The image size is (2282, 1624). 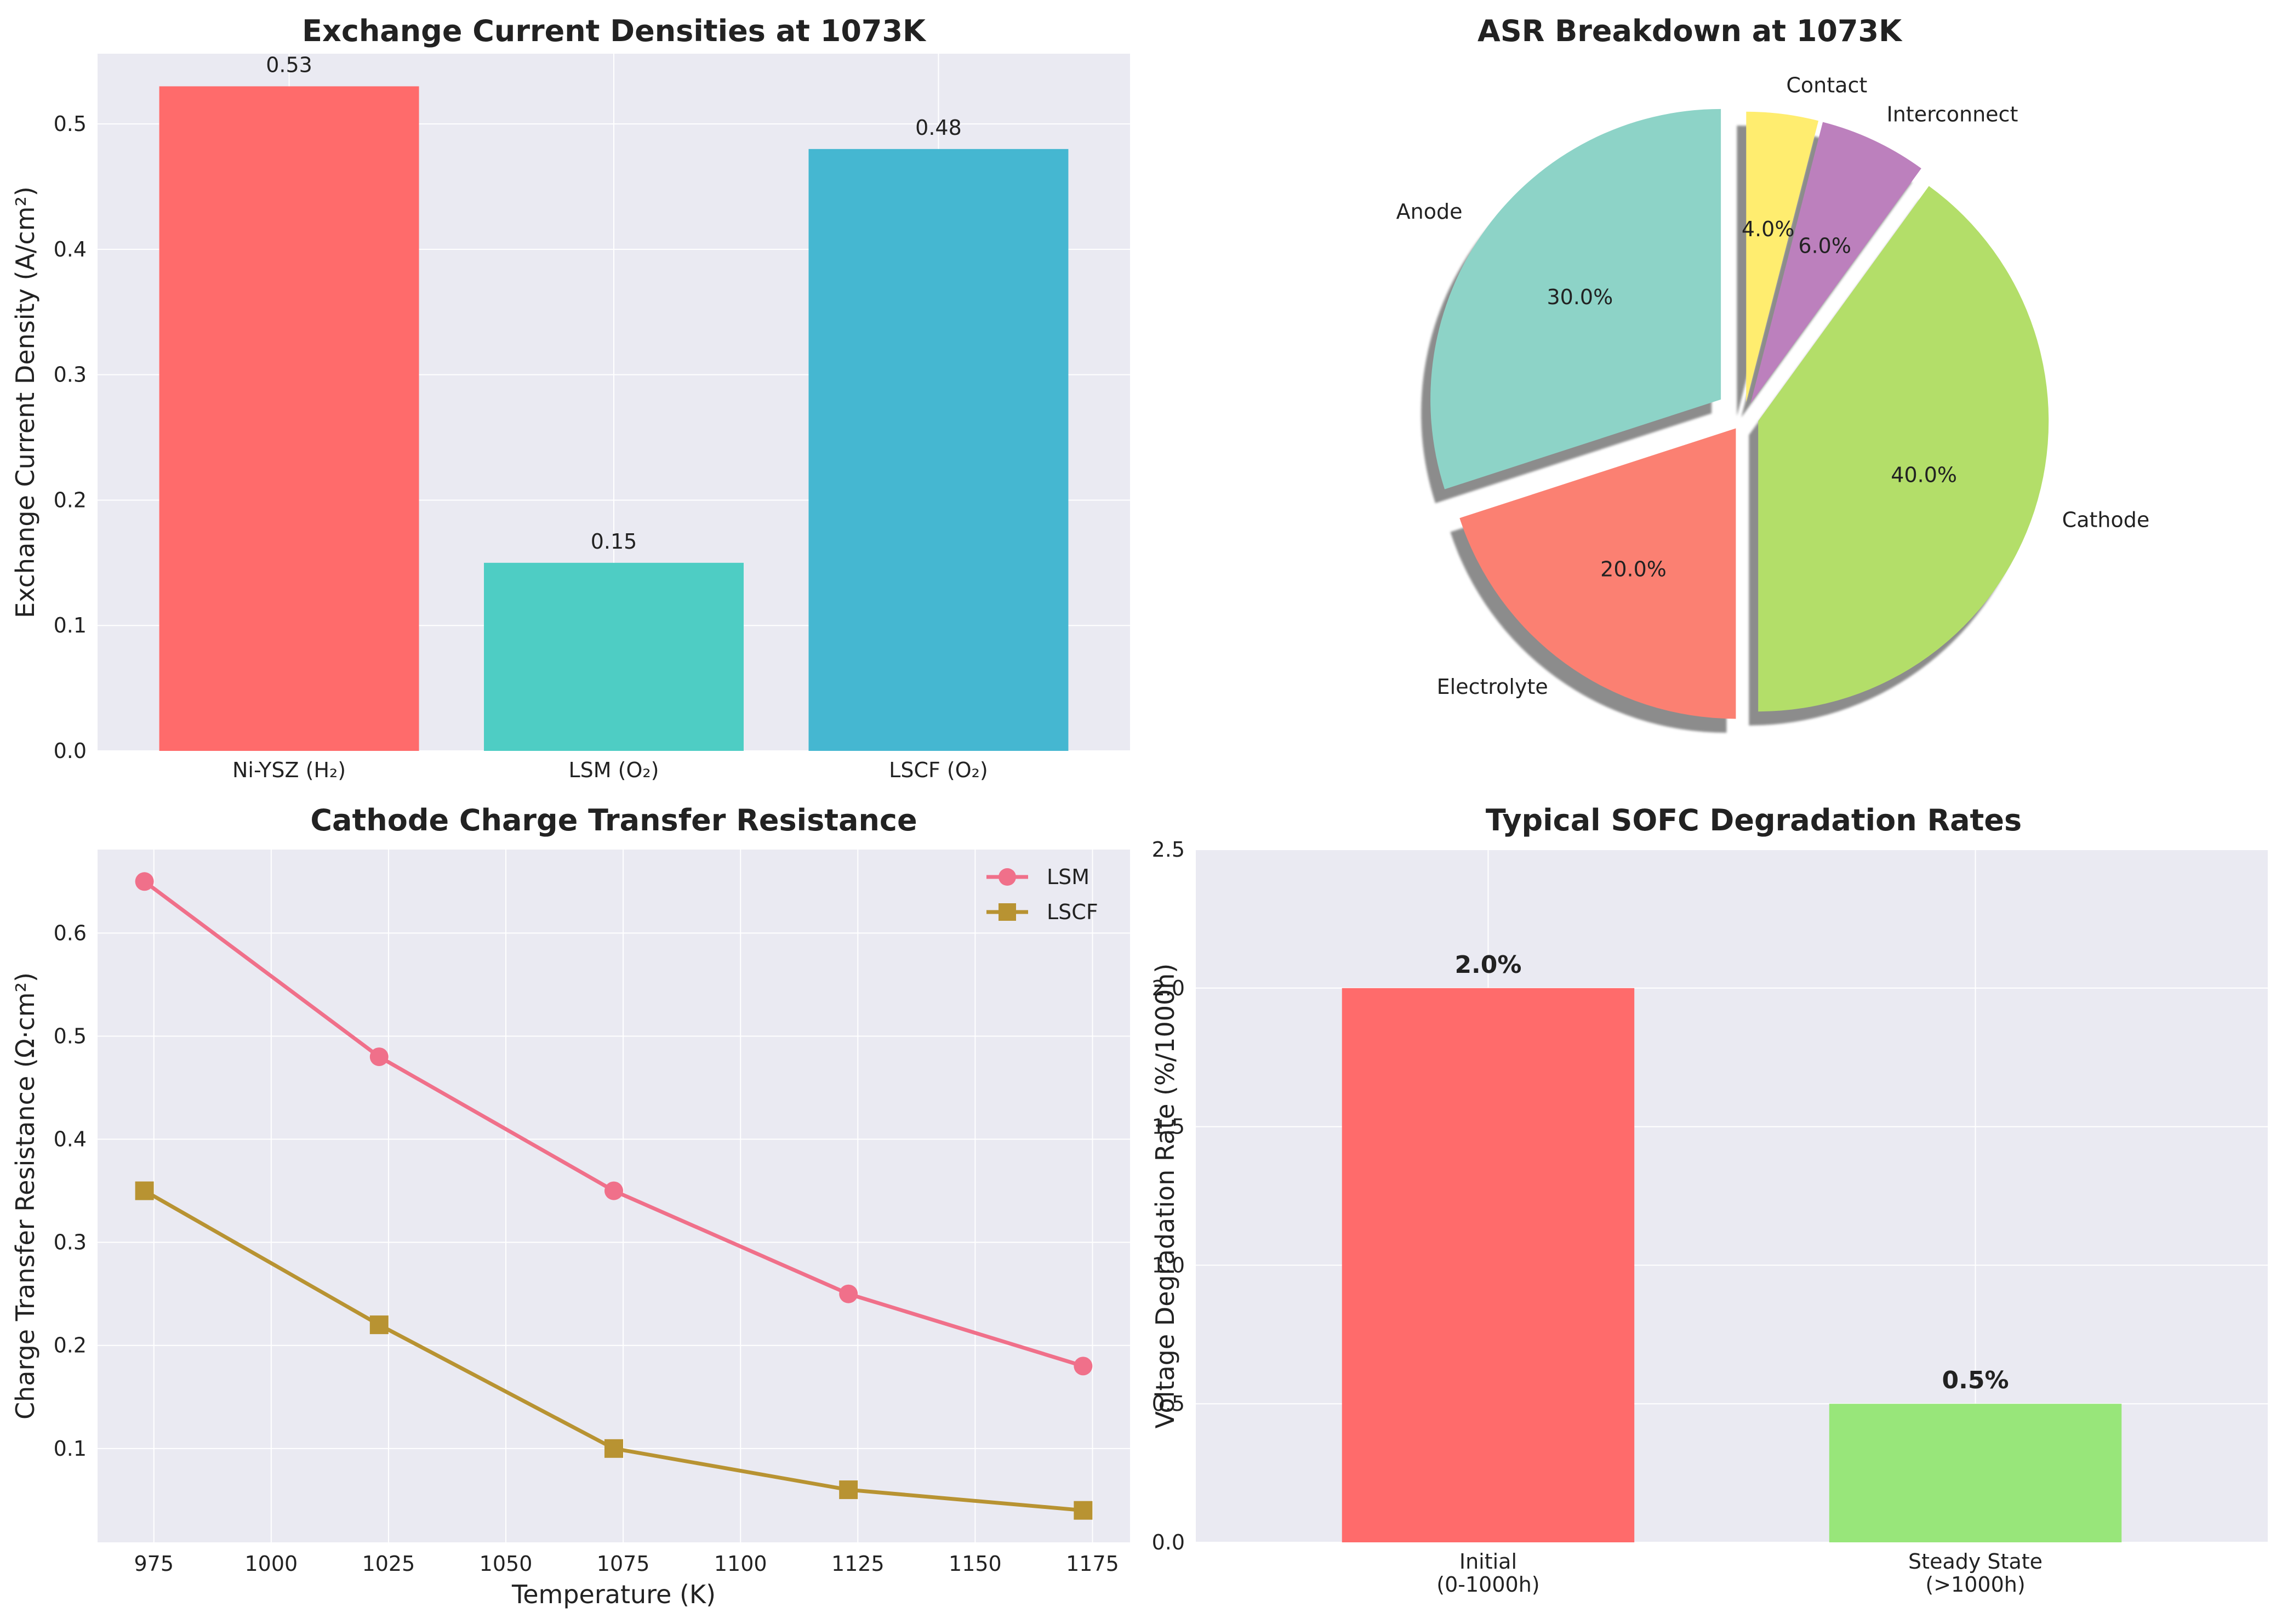 I want to click on pie-category-label: Anode, so click(x=1430, y=212).